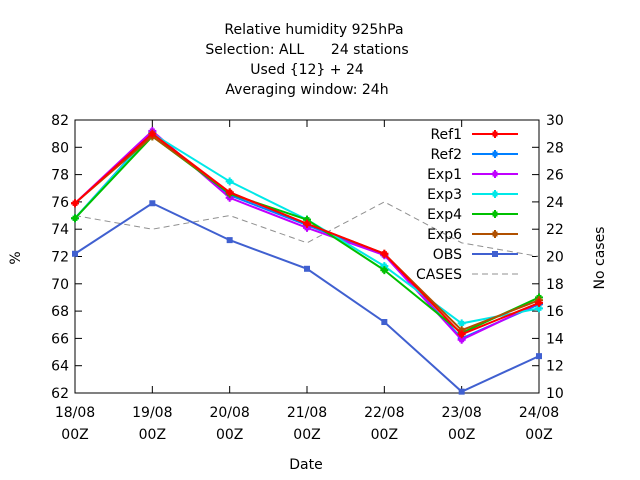  I want to click on x-tick-label: 21/08 00Z, so click(307, 424).